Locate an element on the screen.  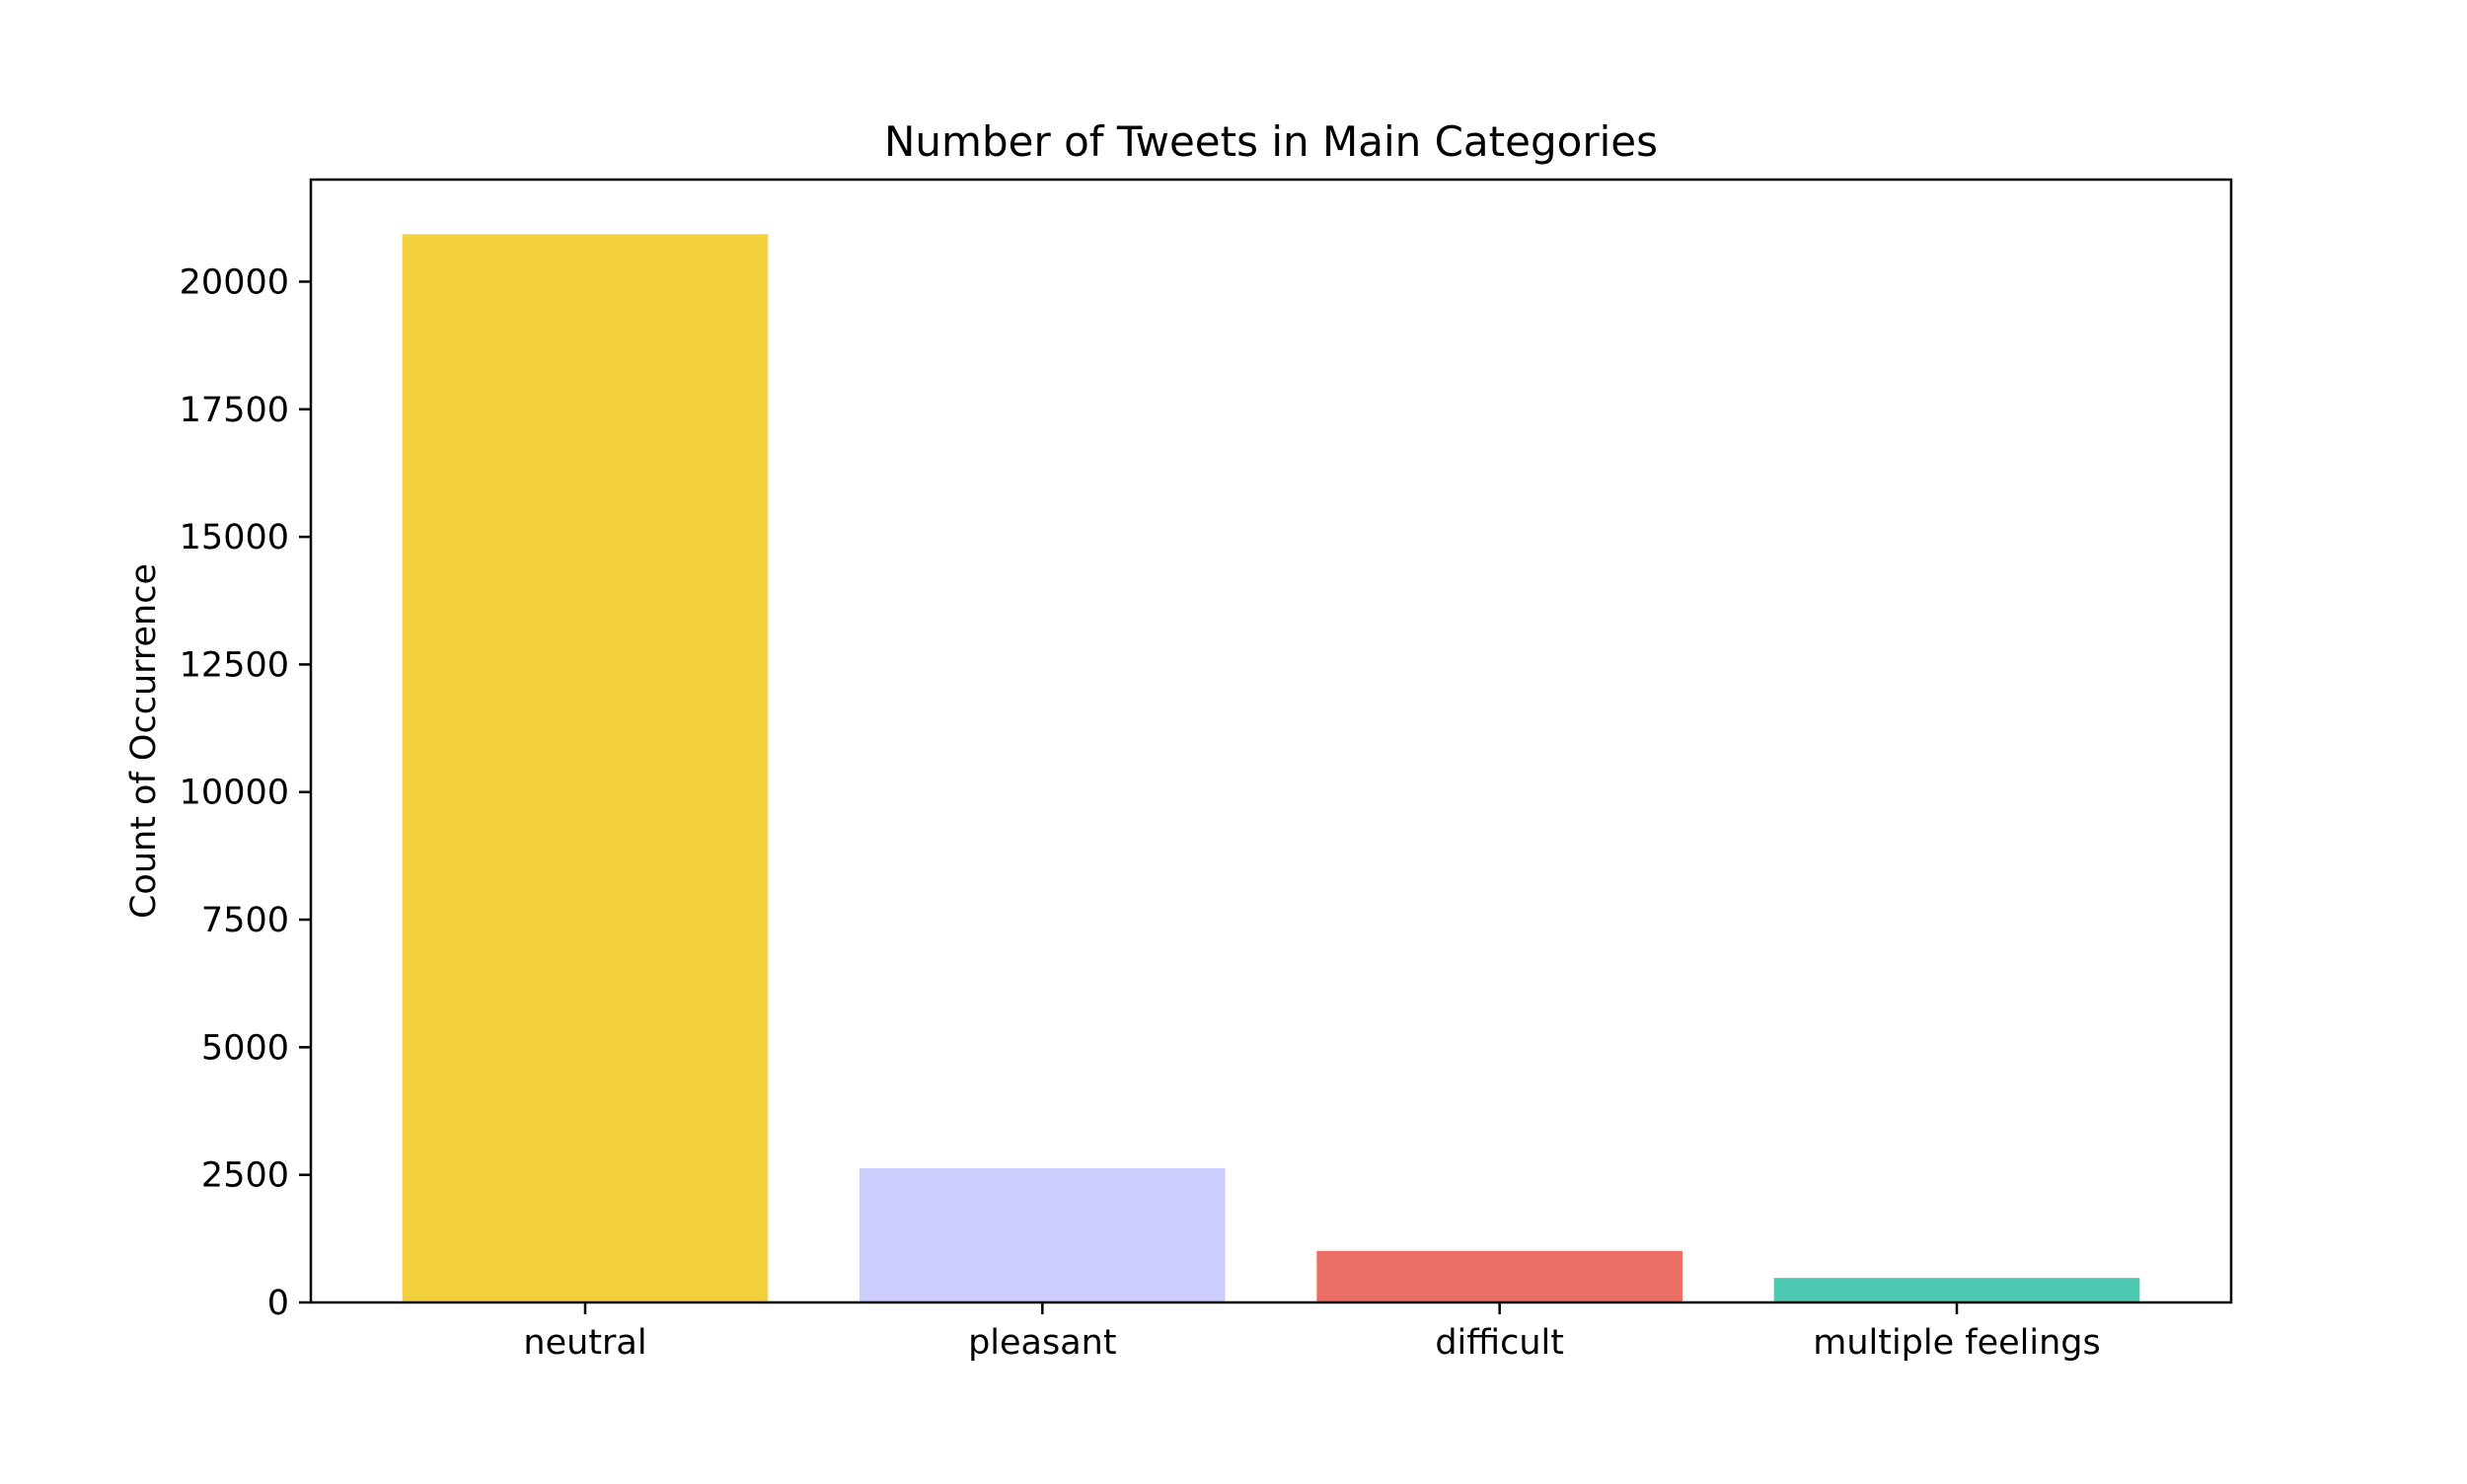
x-tick-label: difficult is located at coordinates (1499, 1343).